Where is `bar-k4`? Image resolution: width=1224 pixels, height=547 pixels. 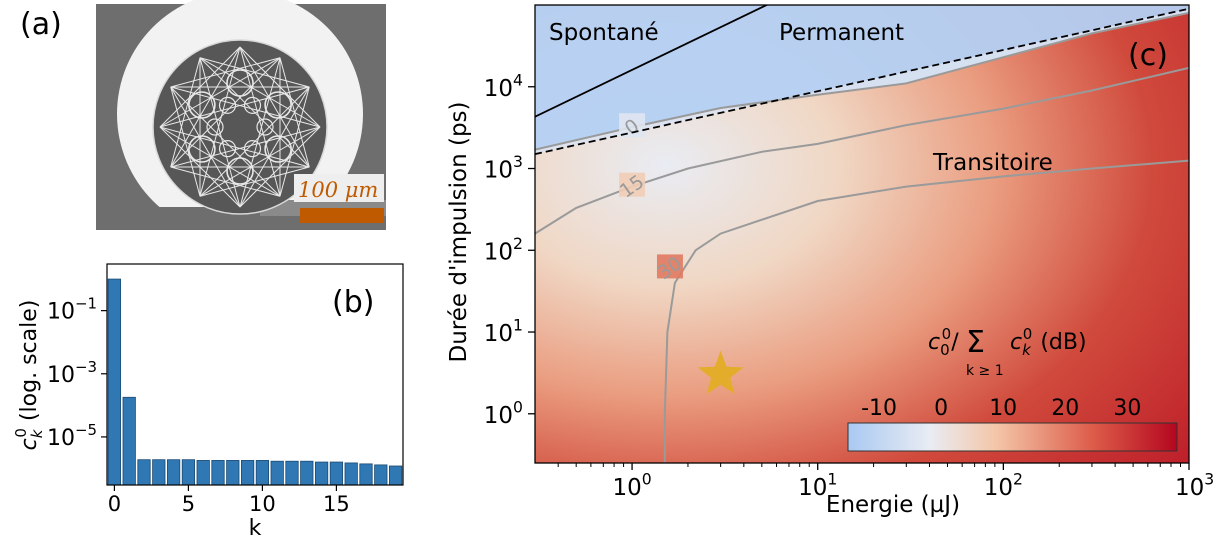 bar-k4 is located at coordinates (173, 472).